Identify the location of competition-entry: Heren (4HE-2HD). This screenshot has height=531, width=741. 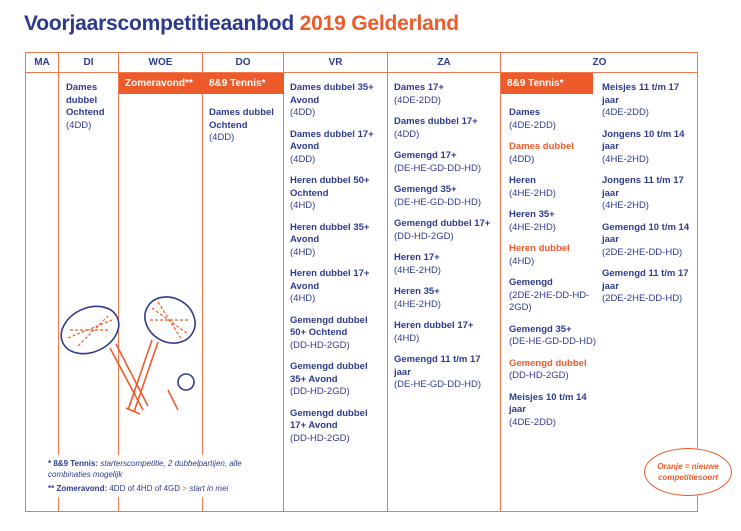
(553, 187).